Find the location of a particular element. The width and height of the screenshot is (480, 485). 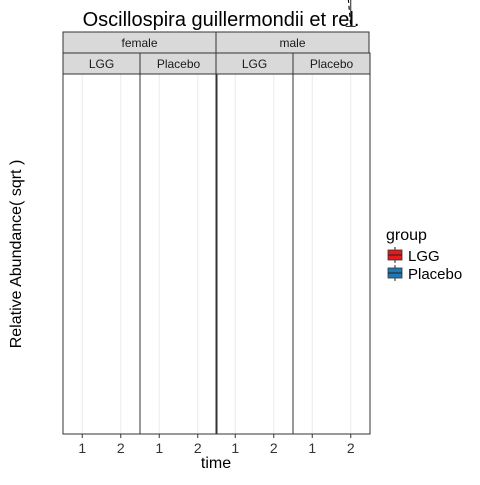

legend-item-Placebo: Placebo is located at coordinates (424, 274).